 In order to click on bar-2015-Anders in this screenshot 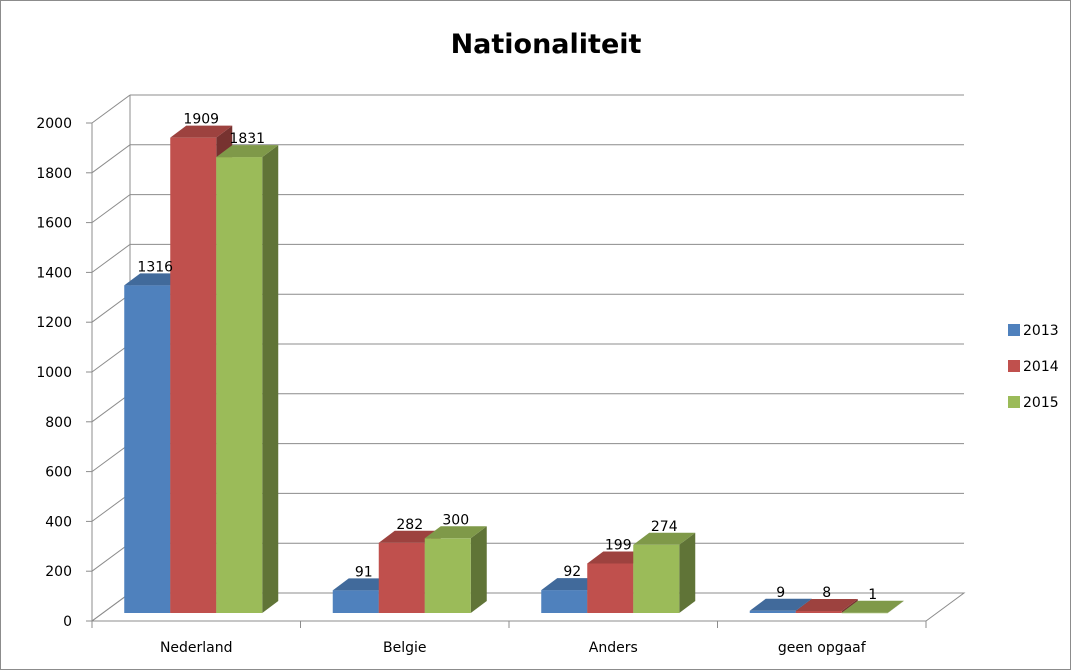, I will do `click(664, 572)`.